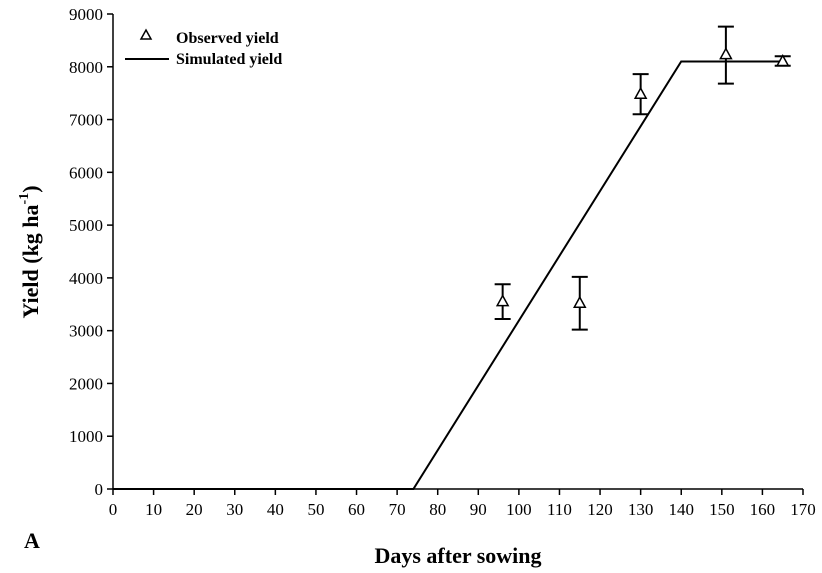 This screenshot has height=573, width=822. What do you see at coordinates (275, 509) in the screenshot?
I see `x-tick-label: 40` at bounding box center [275, 509].